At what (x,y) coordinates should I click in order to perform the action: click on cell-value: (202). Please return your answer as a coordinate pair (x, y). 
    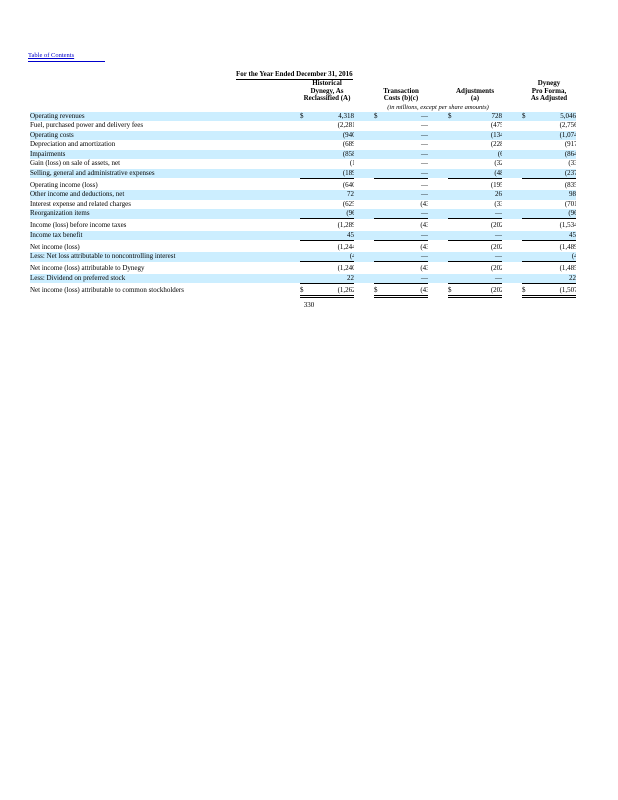
    Looking at the image, I should click on (496, 225).